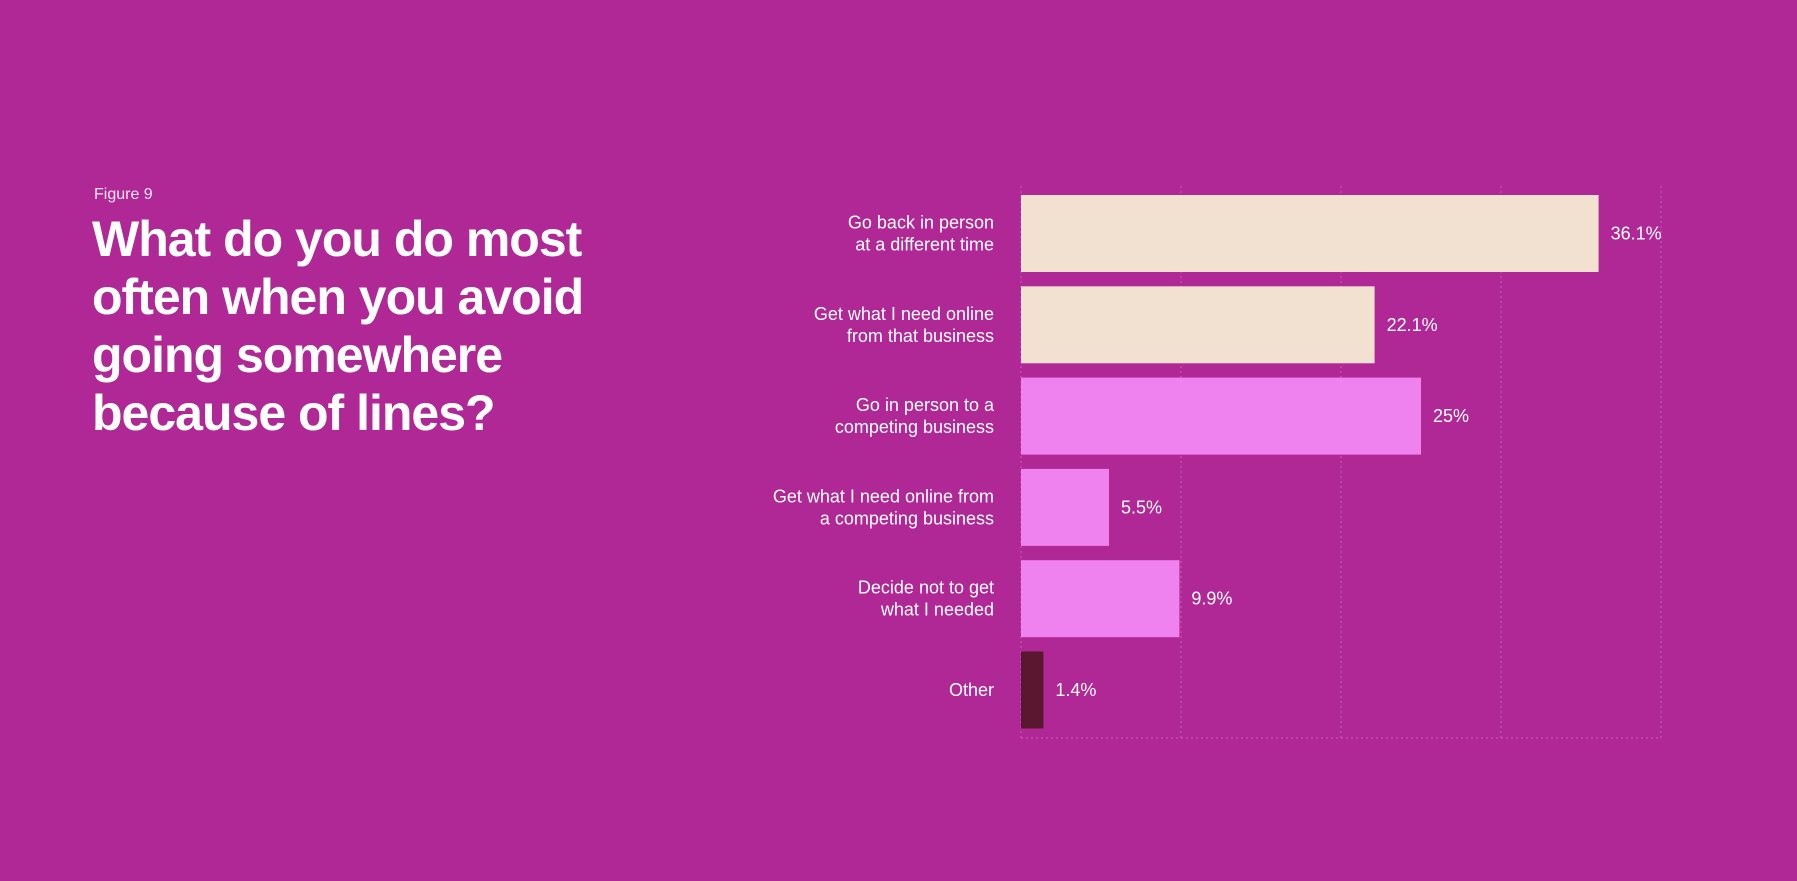 The width and height of the screenshot is (1797, 881). What do you see at coordinates (904, 325) in the screenshot?
I see `category-label: Get what I need online from that business` at bounding box center [904, 325].